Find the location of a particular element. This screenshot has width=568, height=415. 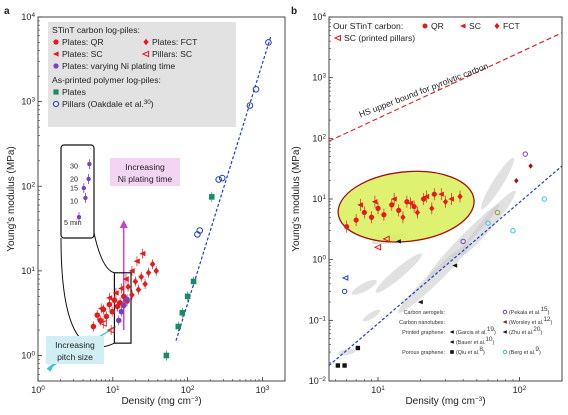

panel-a-xtick-label: 101 is located at coordinates (113, 390).